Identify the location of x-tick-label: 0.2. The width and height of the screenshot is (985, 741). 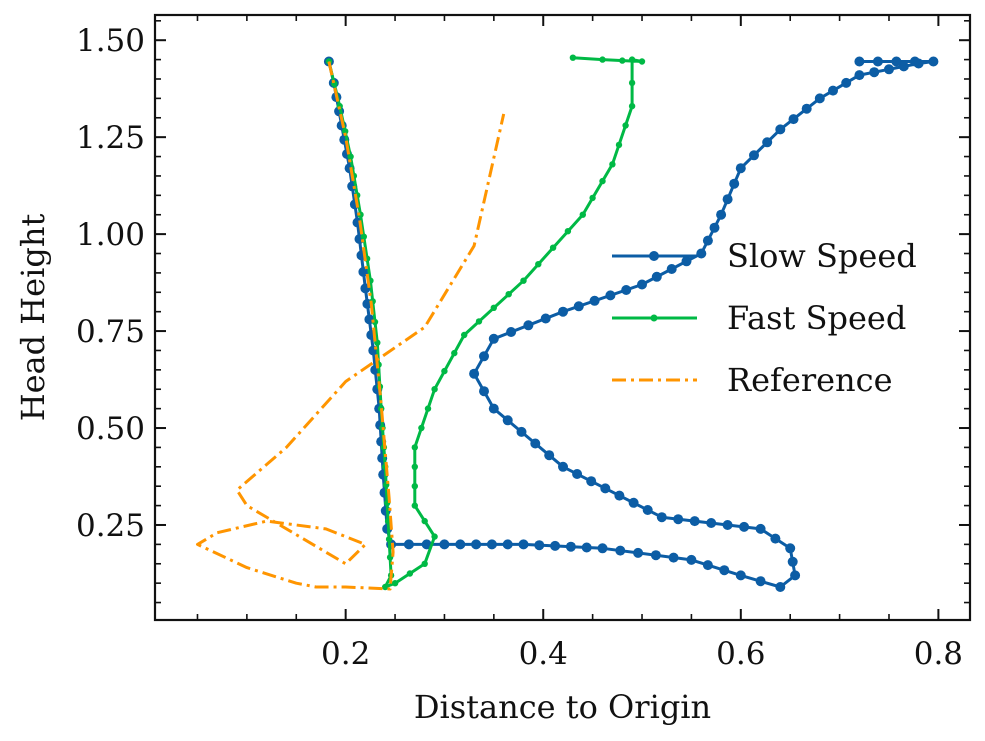
(345, 654).